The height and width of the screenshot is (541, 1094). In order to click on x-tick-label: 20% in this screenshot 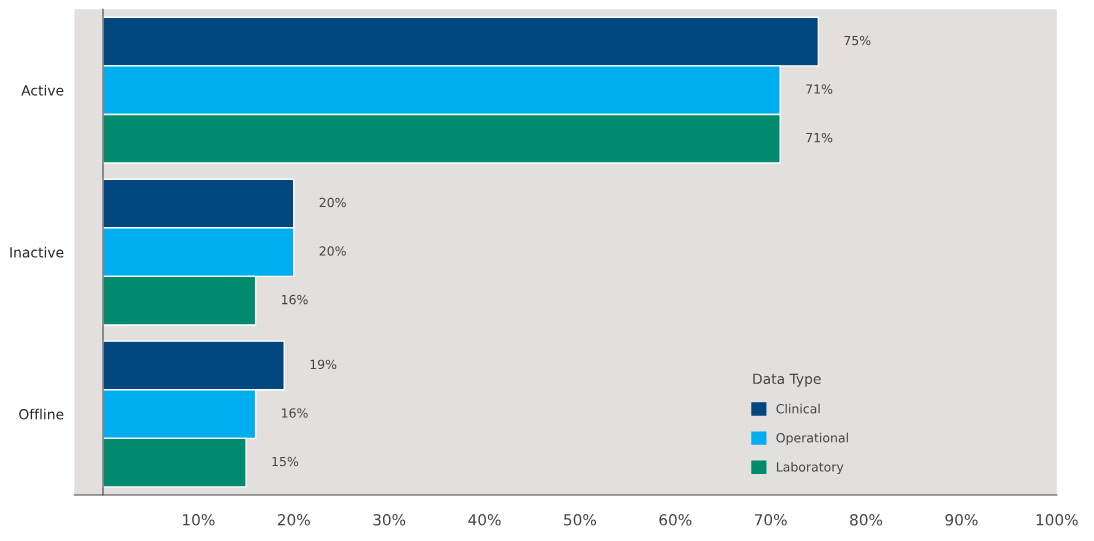, I will do `click(293, 520)`.